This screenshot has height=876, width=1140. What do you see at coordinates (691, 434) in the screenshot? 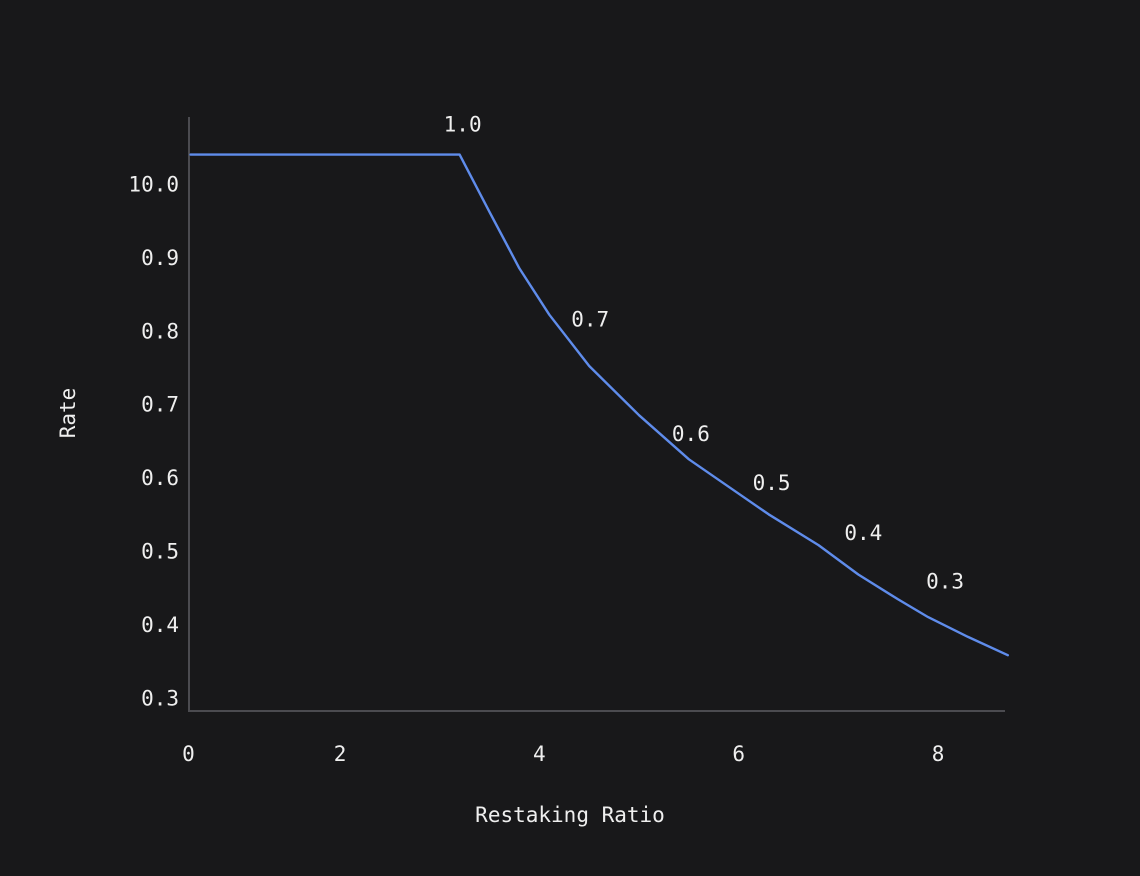
I see `point-label: 0.6` at bounding box center [691, 434].